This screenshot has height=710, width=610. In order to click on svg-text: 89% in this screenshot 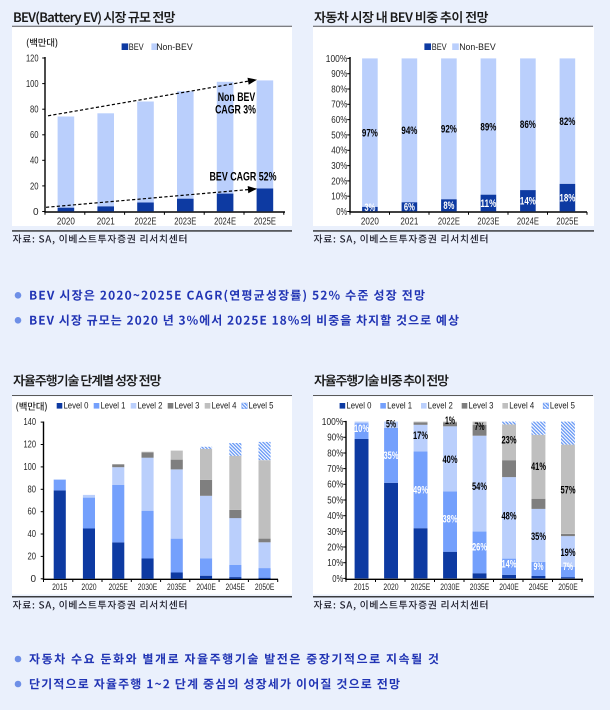, I will do `click(488, 127)`.